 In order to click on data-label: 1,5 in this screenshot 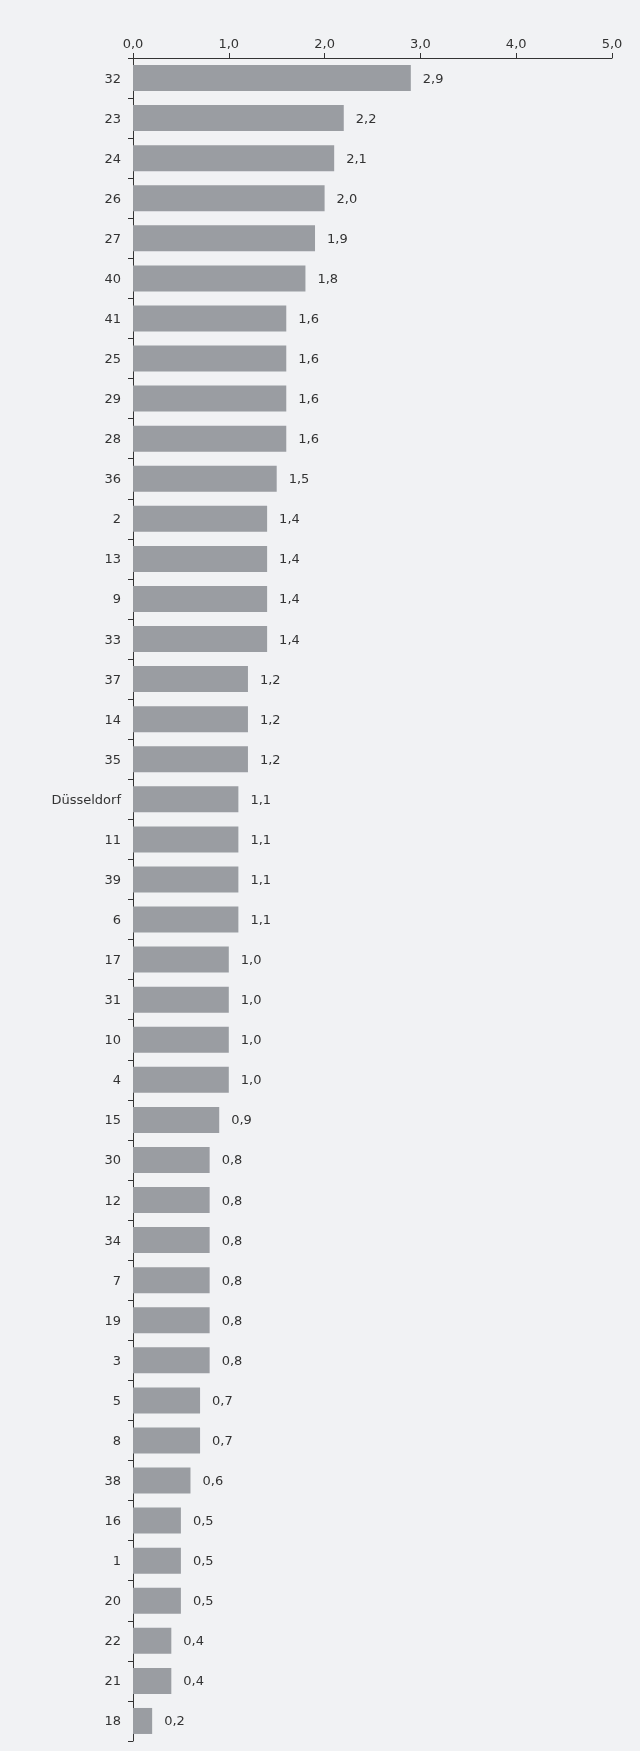, I will do `click(299, 479)`.